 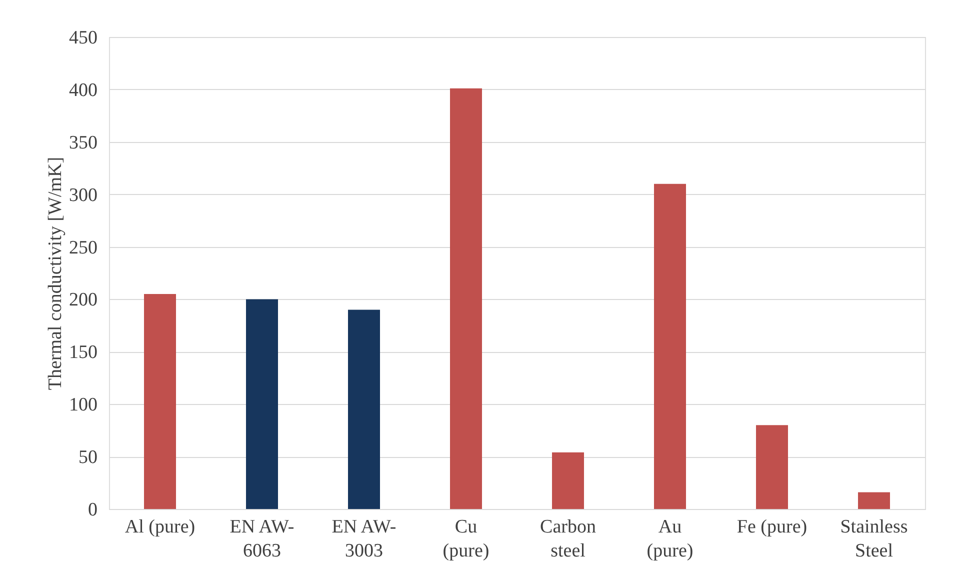 I want to click on x-tick-label: Al (pure), so click(x=160, y=527).